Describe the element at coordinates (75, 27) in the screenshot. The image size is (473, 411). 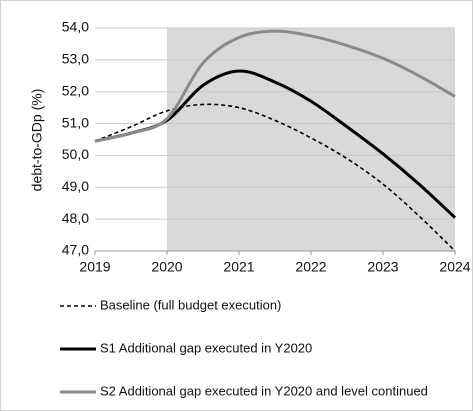
I see `y-tick-label: 54,0` at that location.